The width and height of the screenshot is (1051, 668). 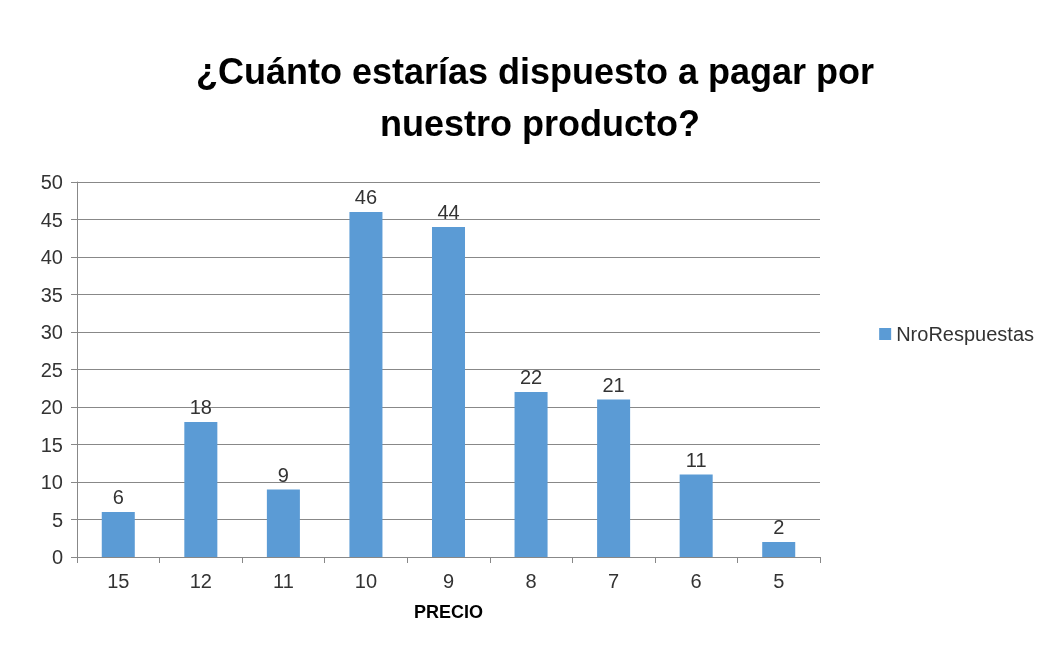 What do you see at coordinates (51, 482) in the screenshot?
I see `y-tick-label: 10` at bounding box center [51, 482].